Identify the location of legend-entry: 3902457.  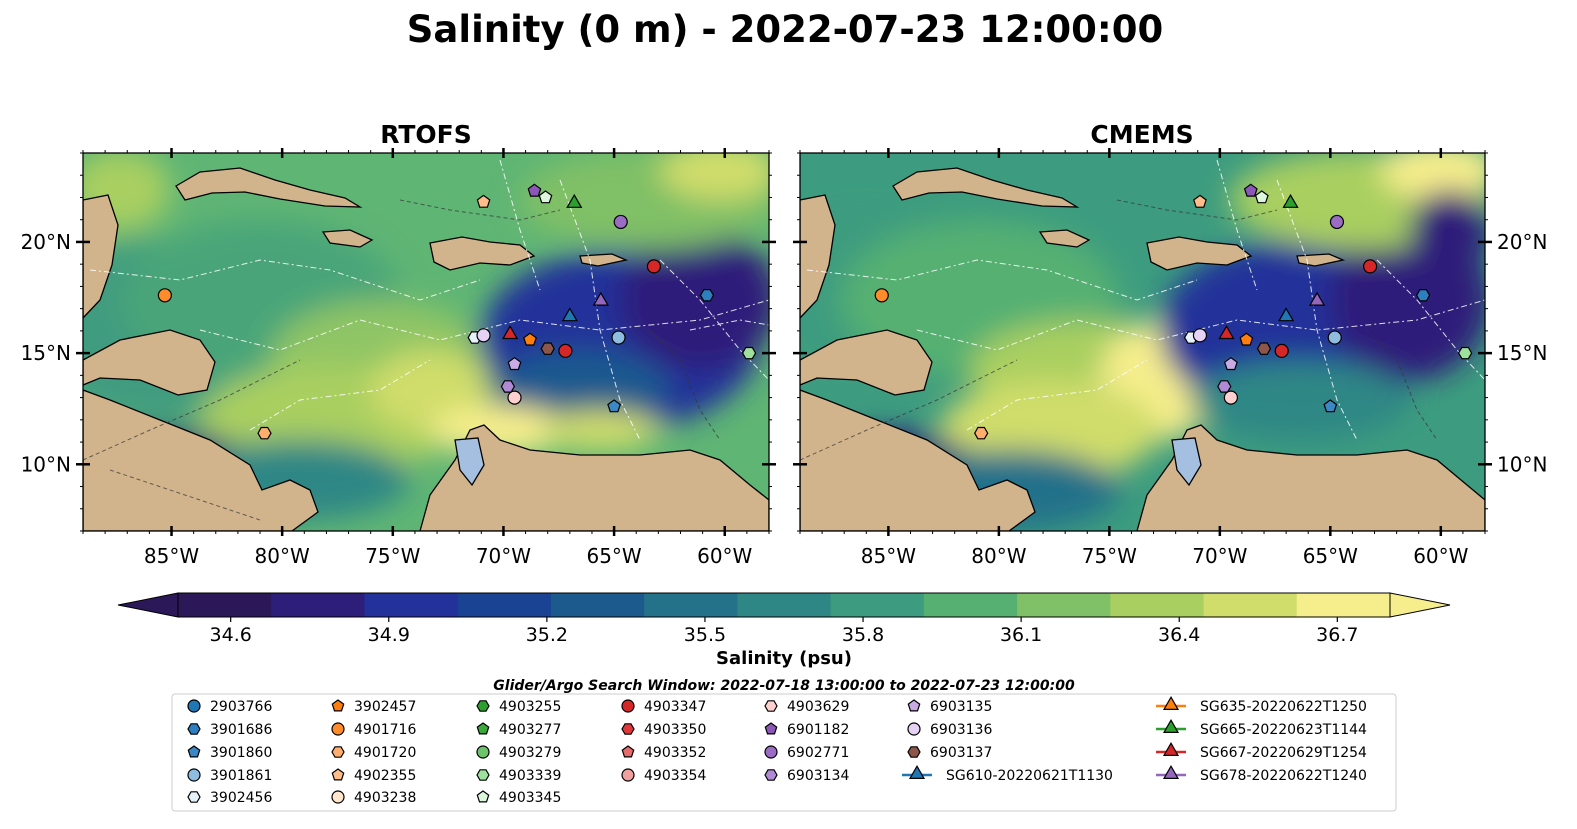
(373, 707).